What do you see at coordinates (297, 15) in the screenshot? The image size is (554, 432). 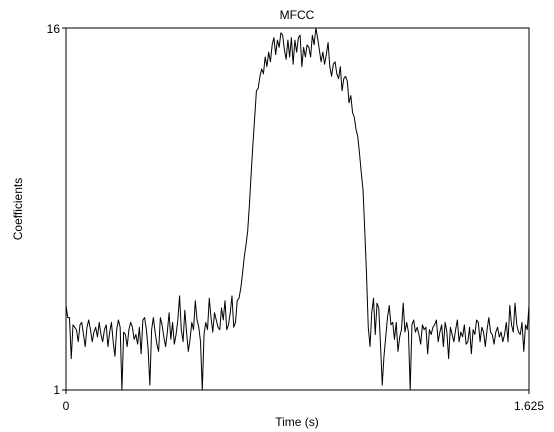 I see `chart-title: MFCC` at bounding box center [297, 15].